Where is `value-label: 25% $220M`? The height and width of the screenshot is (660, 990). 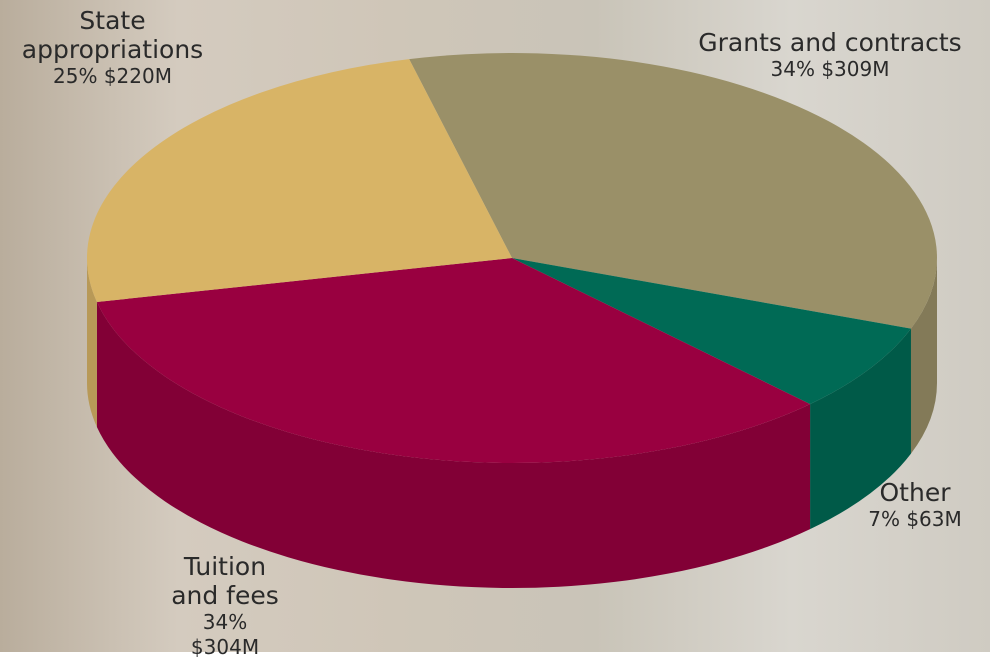 value-label: 25% $220M is located at coordinates (112, 76).